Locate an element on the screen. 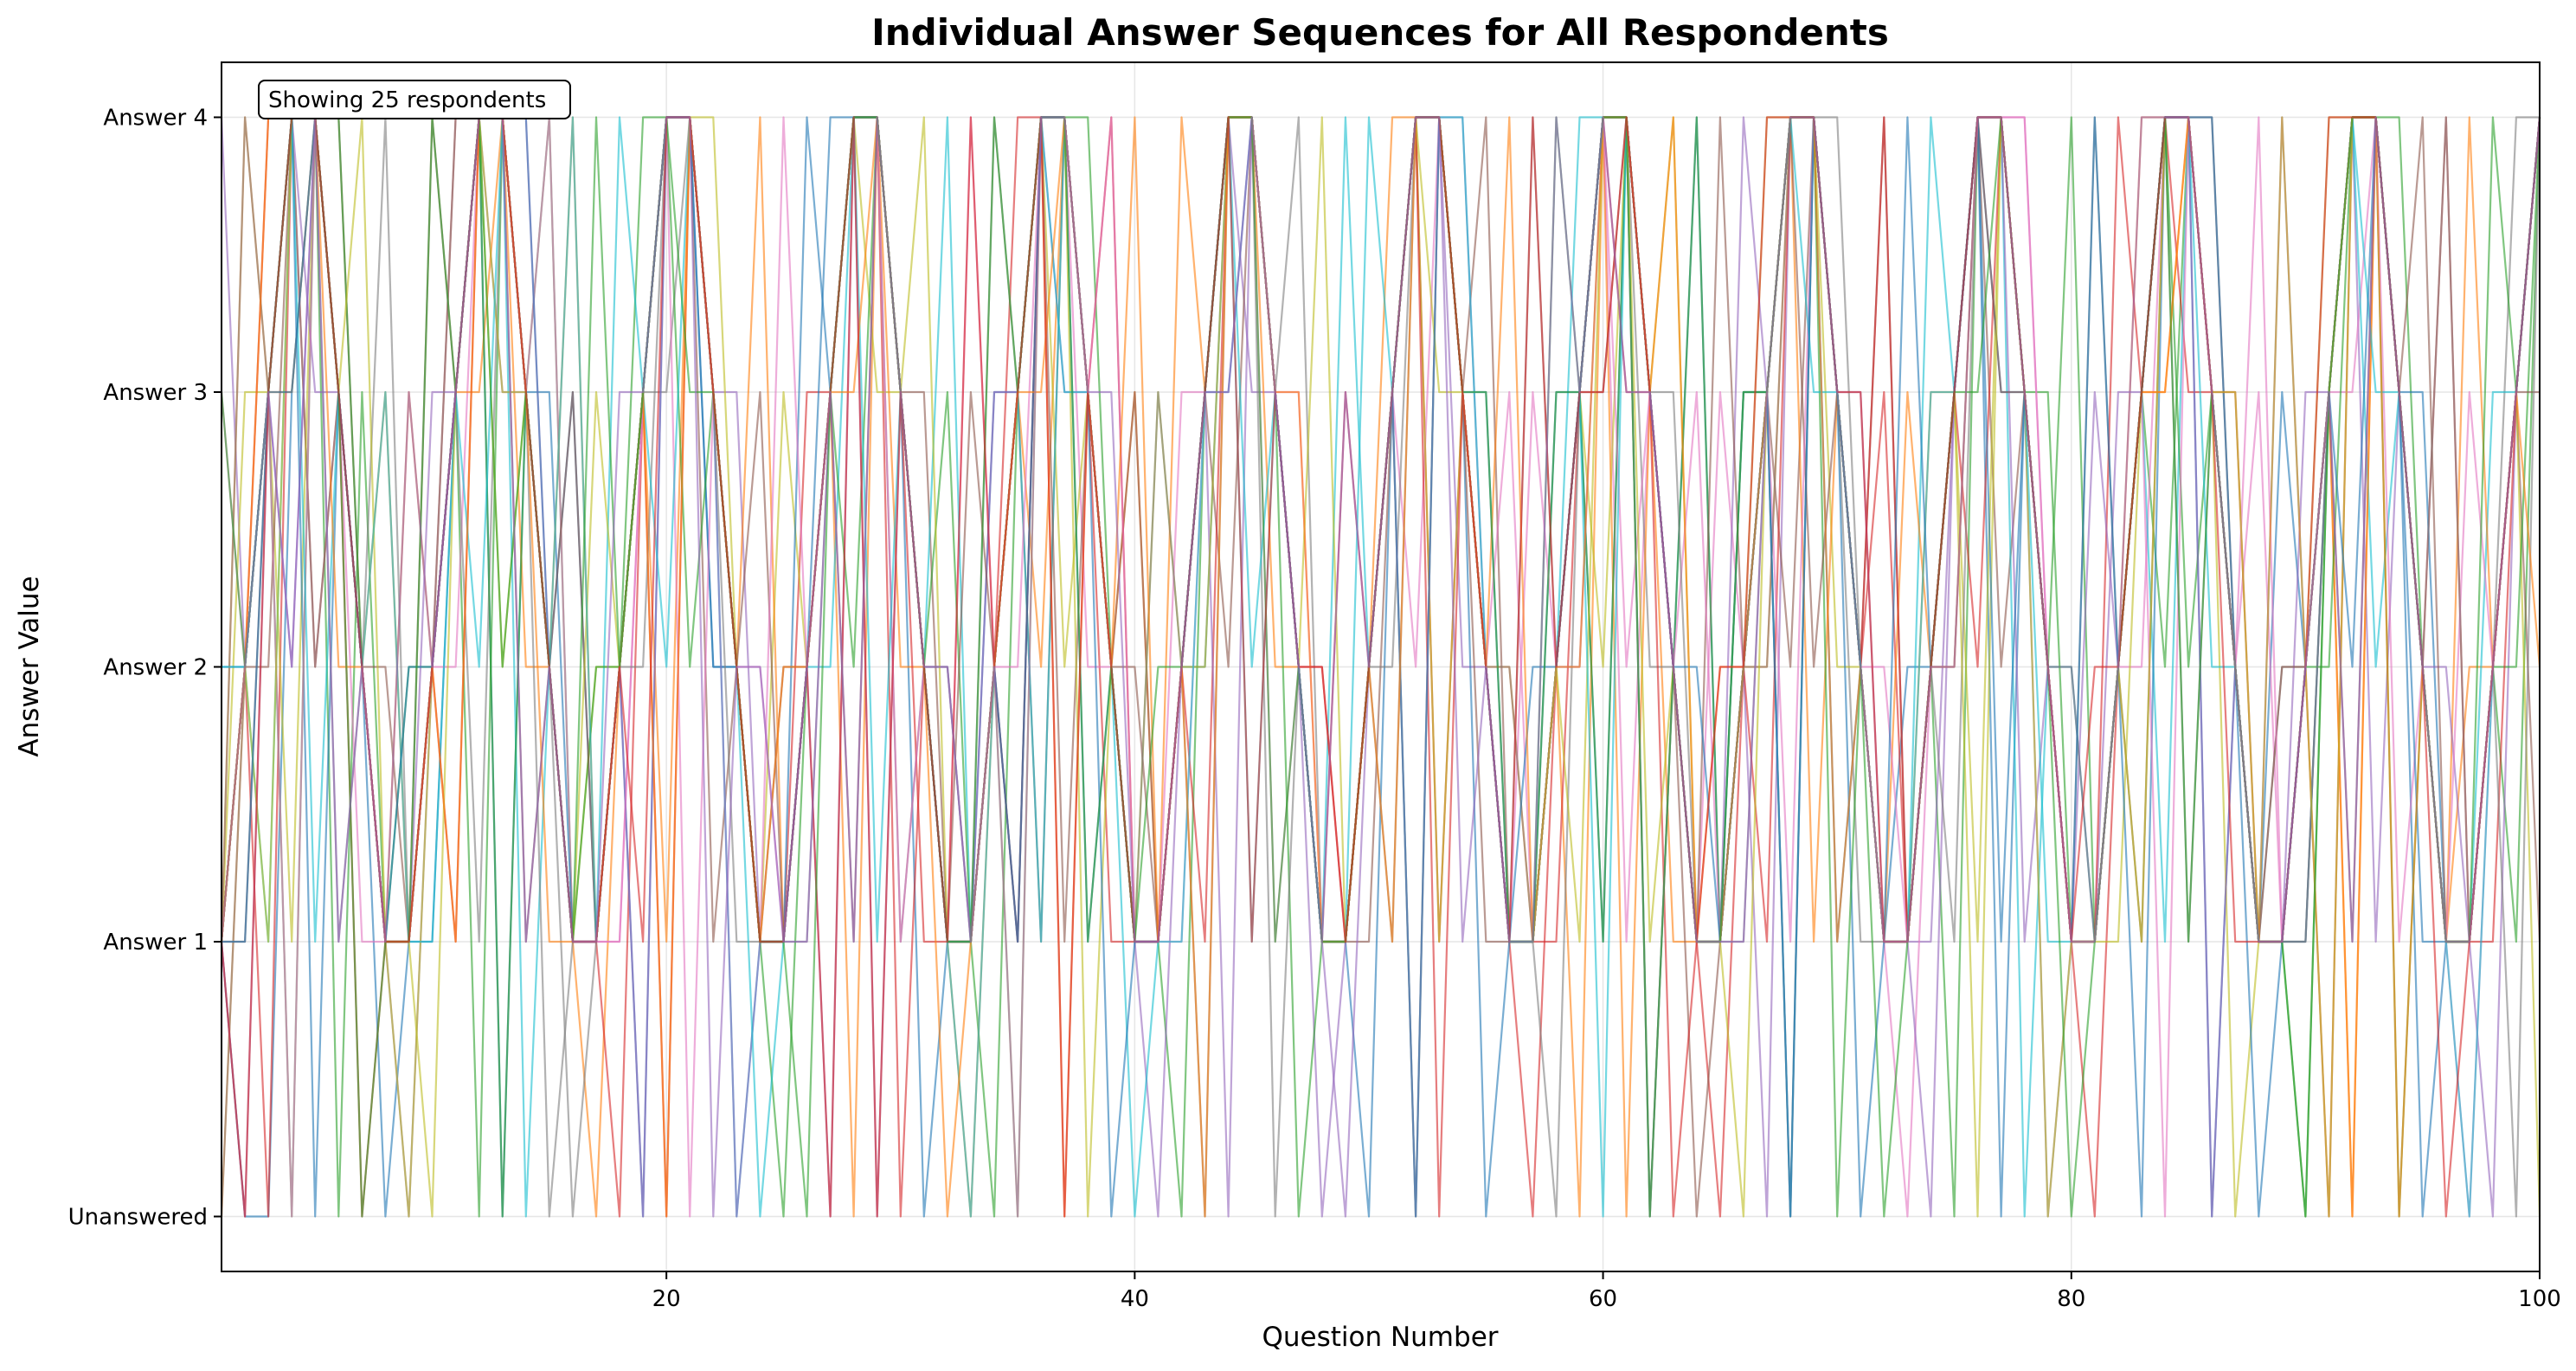  x-tick-label: 100 is located at coordinates (2540, 1299).